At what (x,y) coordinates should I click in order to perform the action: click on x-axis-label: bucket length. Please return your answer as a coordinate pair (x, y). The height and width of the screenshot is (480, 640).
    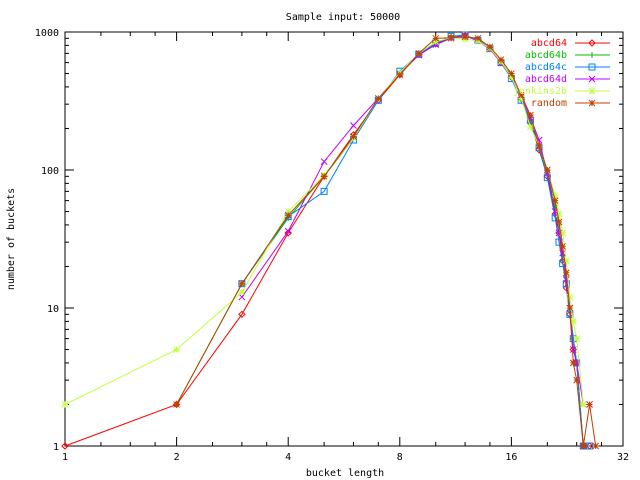
    Looking at the image, I should click on (345, 473).